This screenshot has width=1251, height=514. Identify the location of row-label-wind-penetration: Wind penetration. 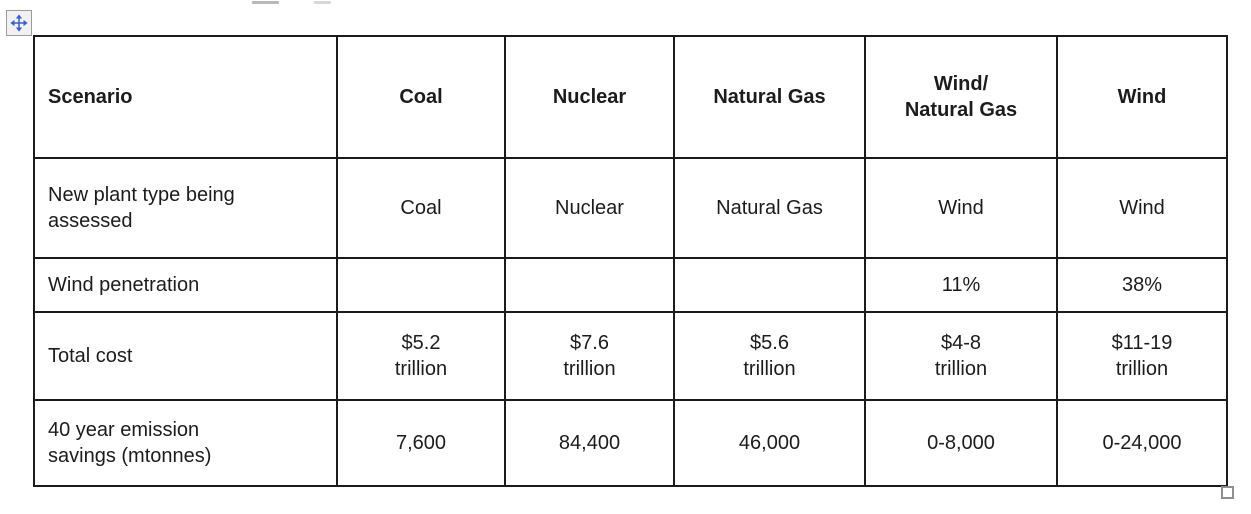
(185, 285).